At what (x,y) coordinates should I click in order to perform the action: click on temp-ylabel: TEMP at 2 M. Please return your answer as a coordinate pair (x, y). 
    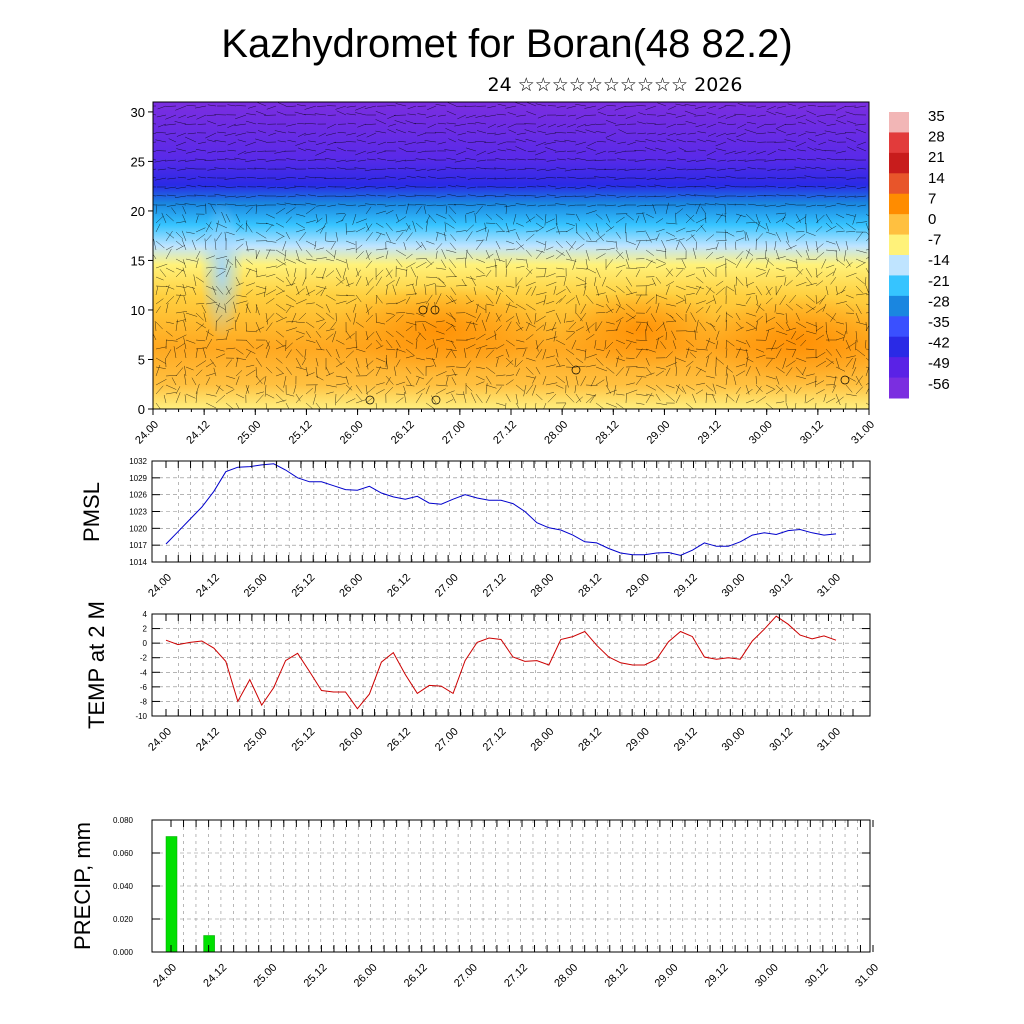
    Looking at the image, I should click on (96, 665).